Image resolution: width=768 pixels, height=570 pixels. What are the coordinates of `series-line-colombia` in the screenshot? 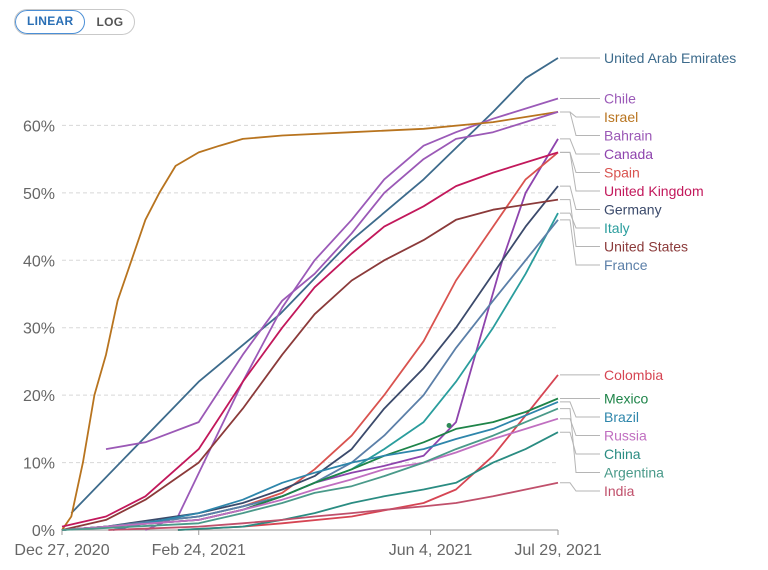 It's located at (368, 452).